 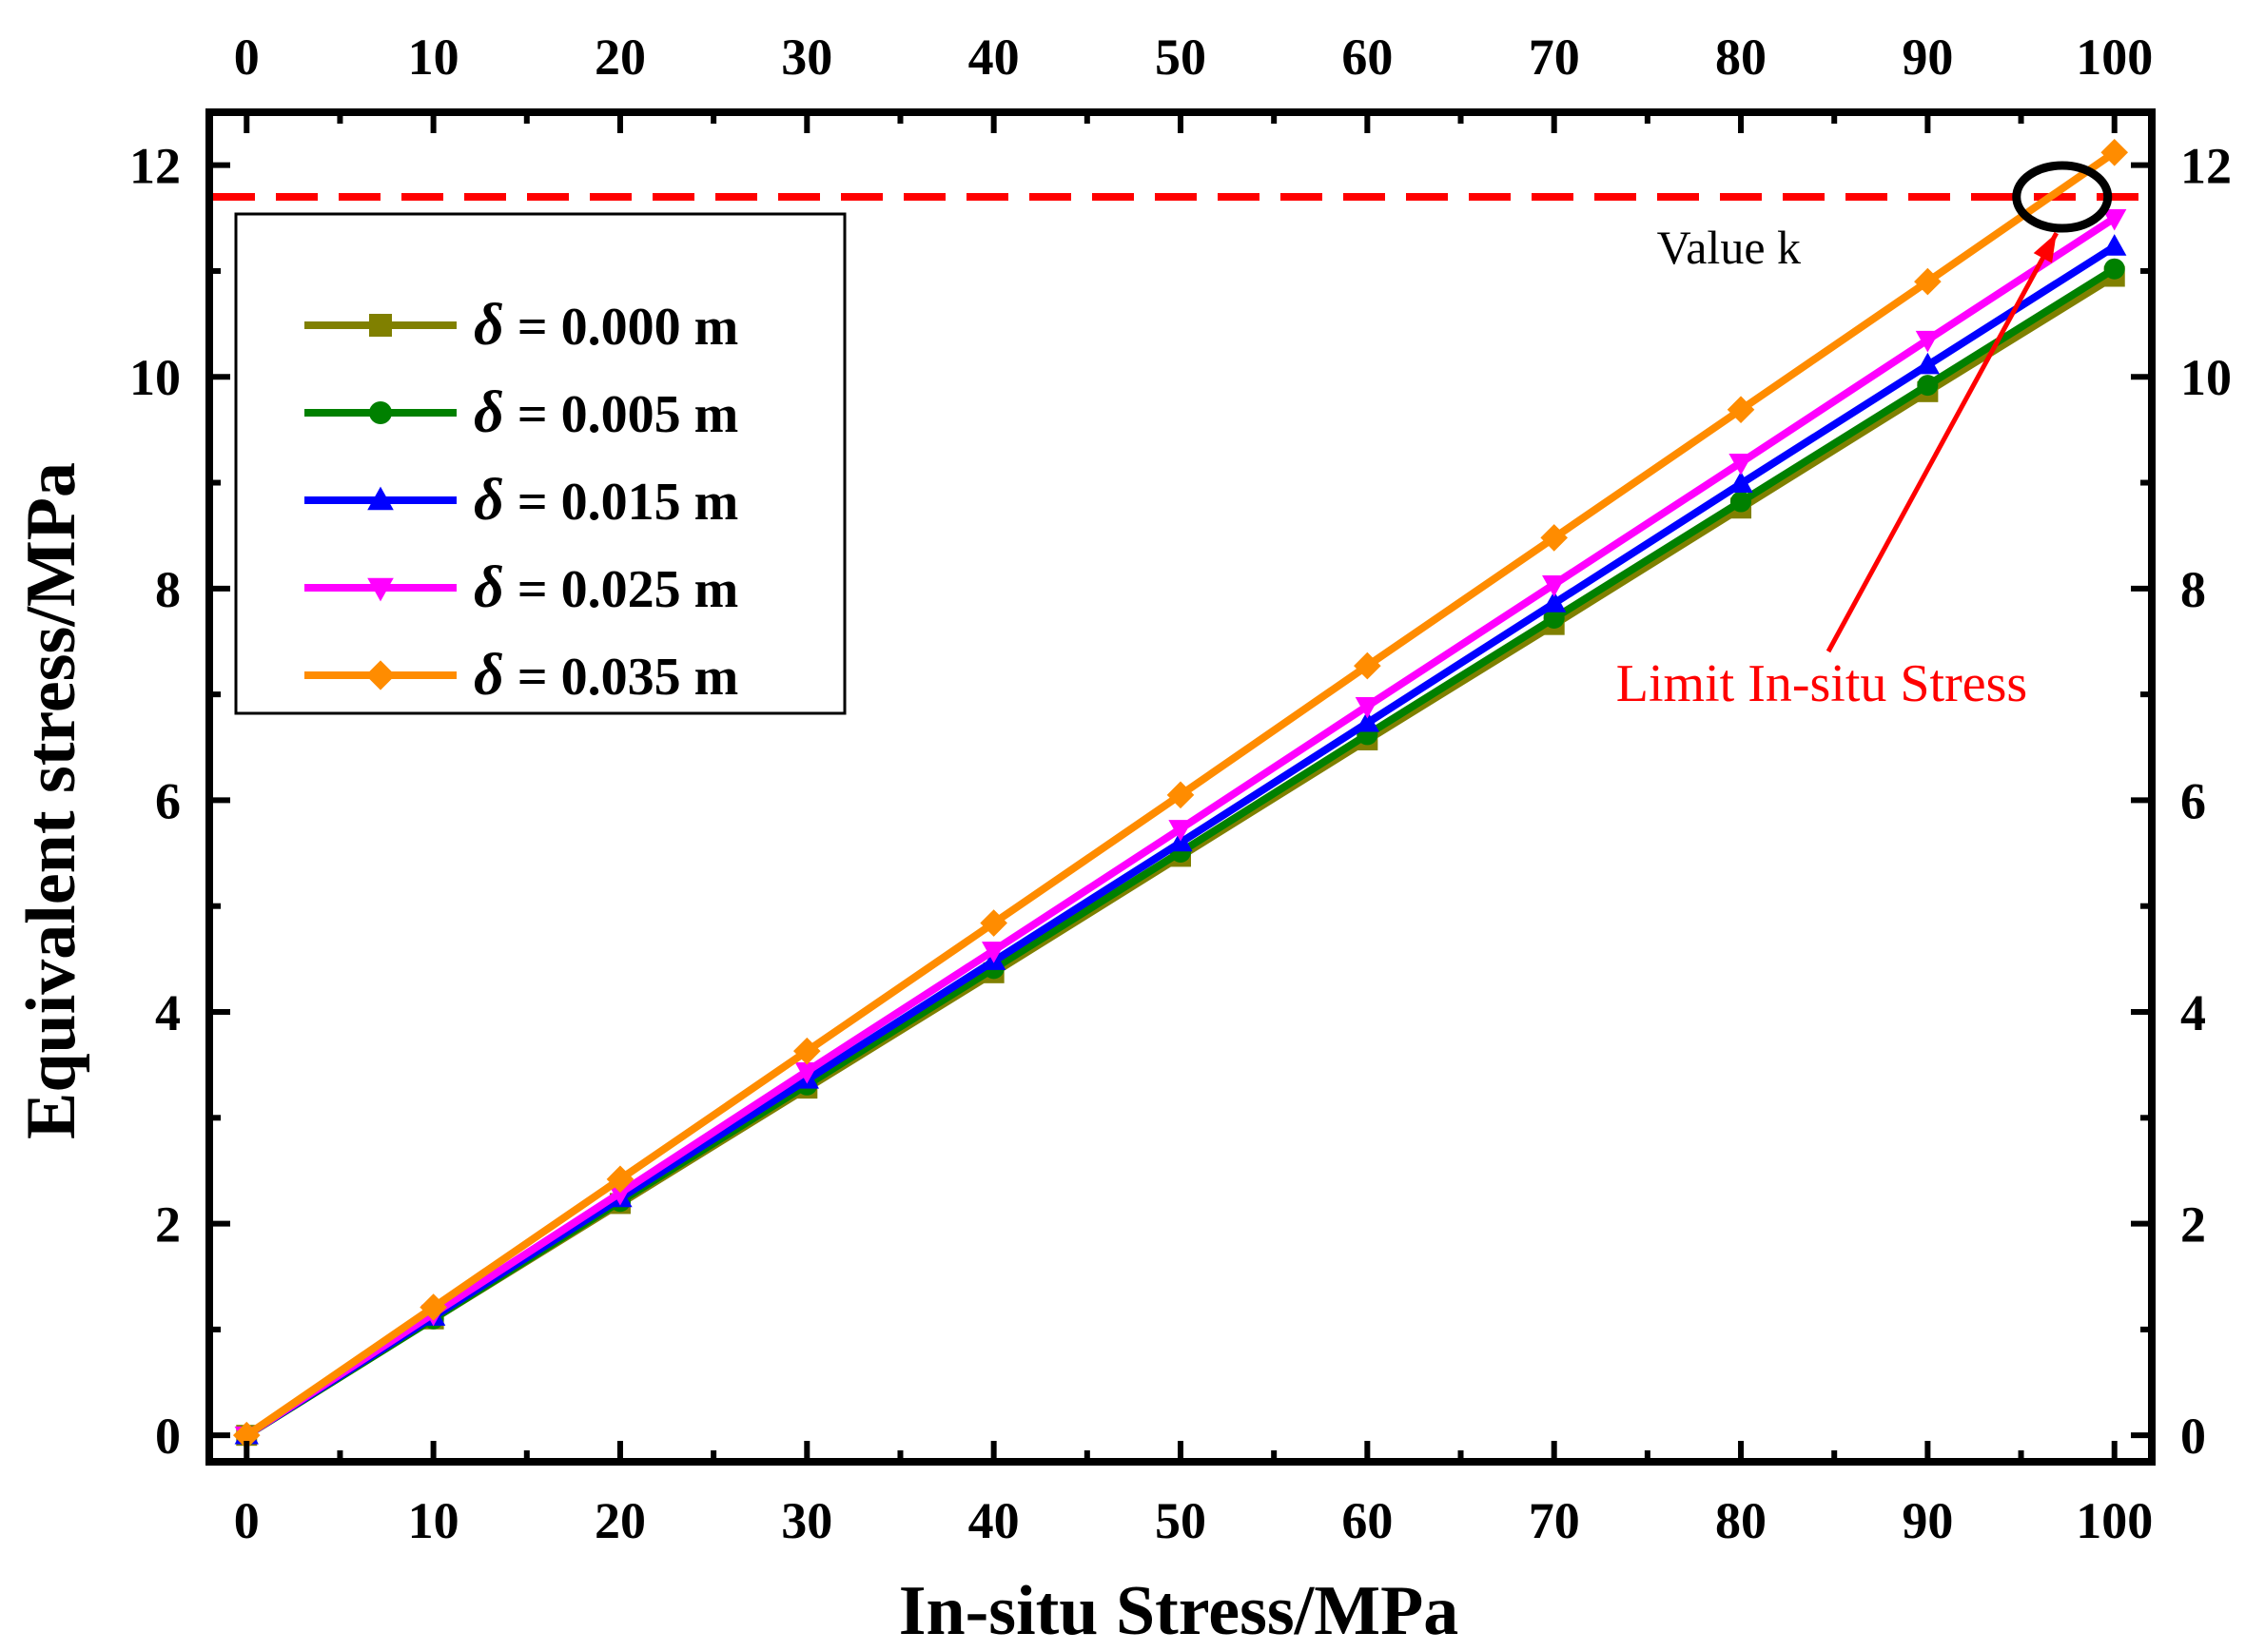 I want to click on y-tick-label-right: 12, so click(x=2206, y=166).